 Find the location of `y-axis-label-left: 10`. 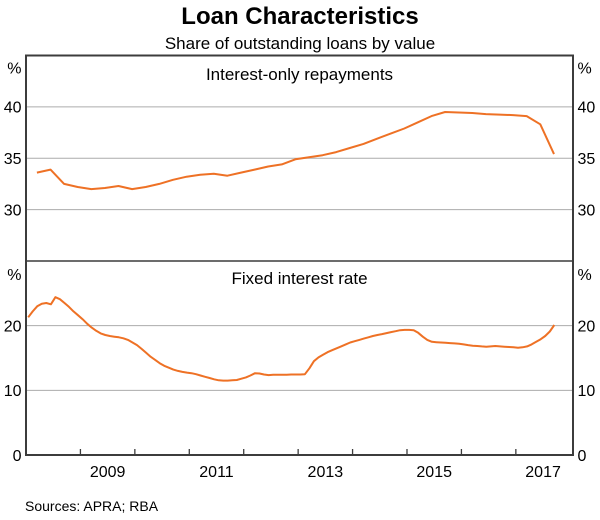

y-axis-label-left: 10 is located at coordinates (13, 391).